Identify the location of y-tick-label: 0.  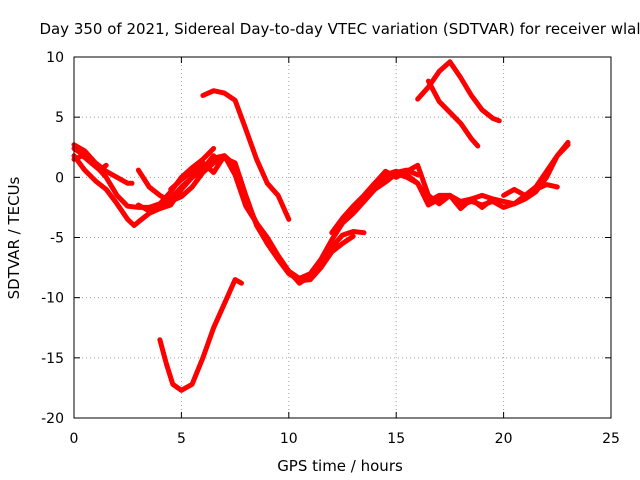
(59, 178).